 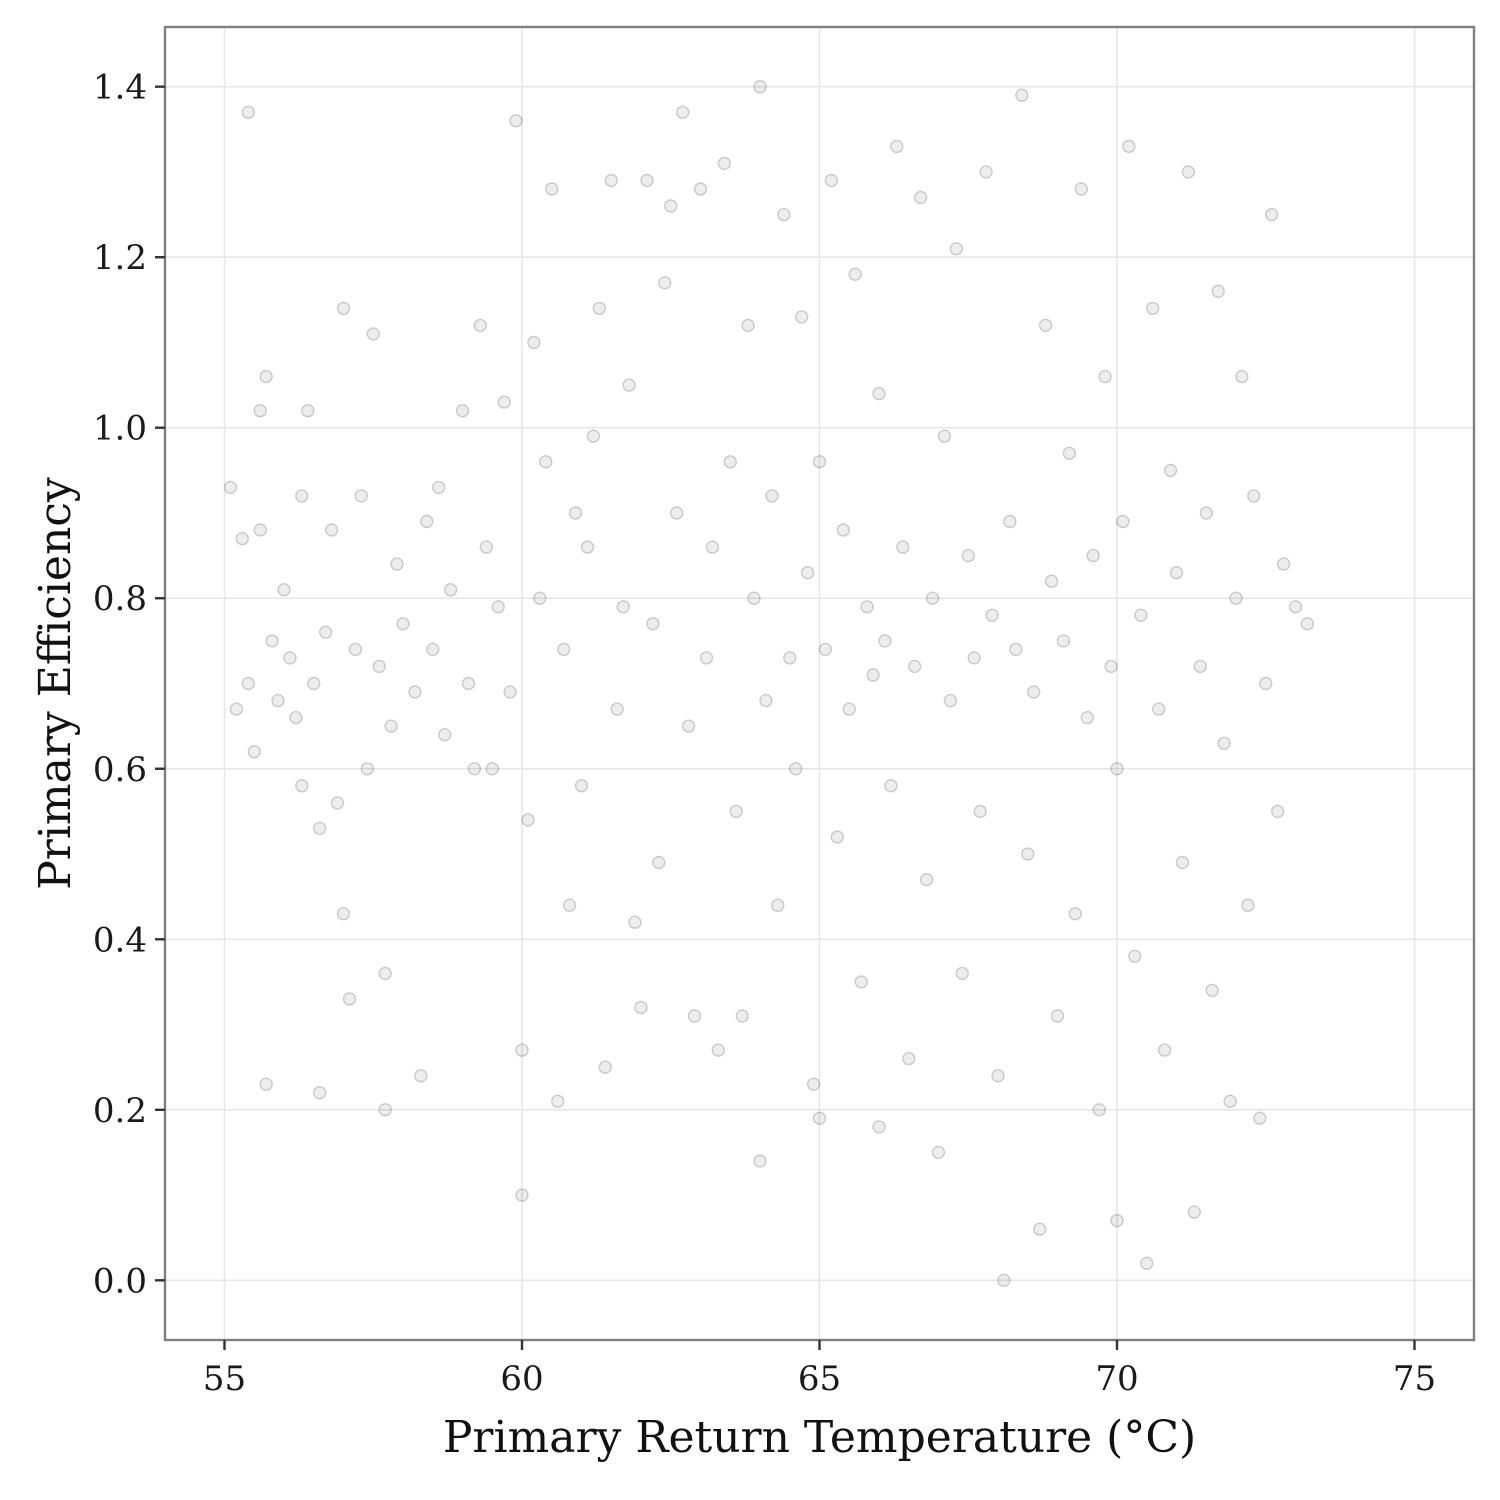 I want to click on y-tick-label: 0.4, so click(x=120, y=940).